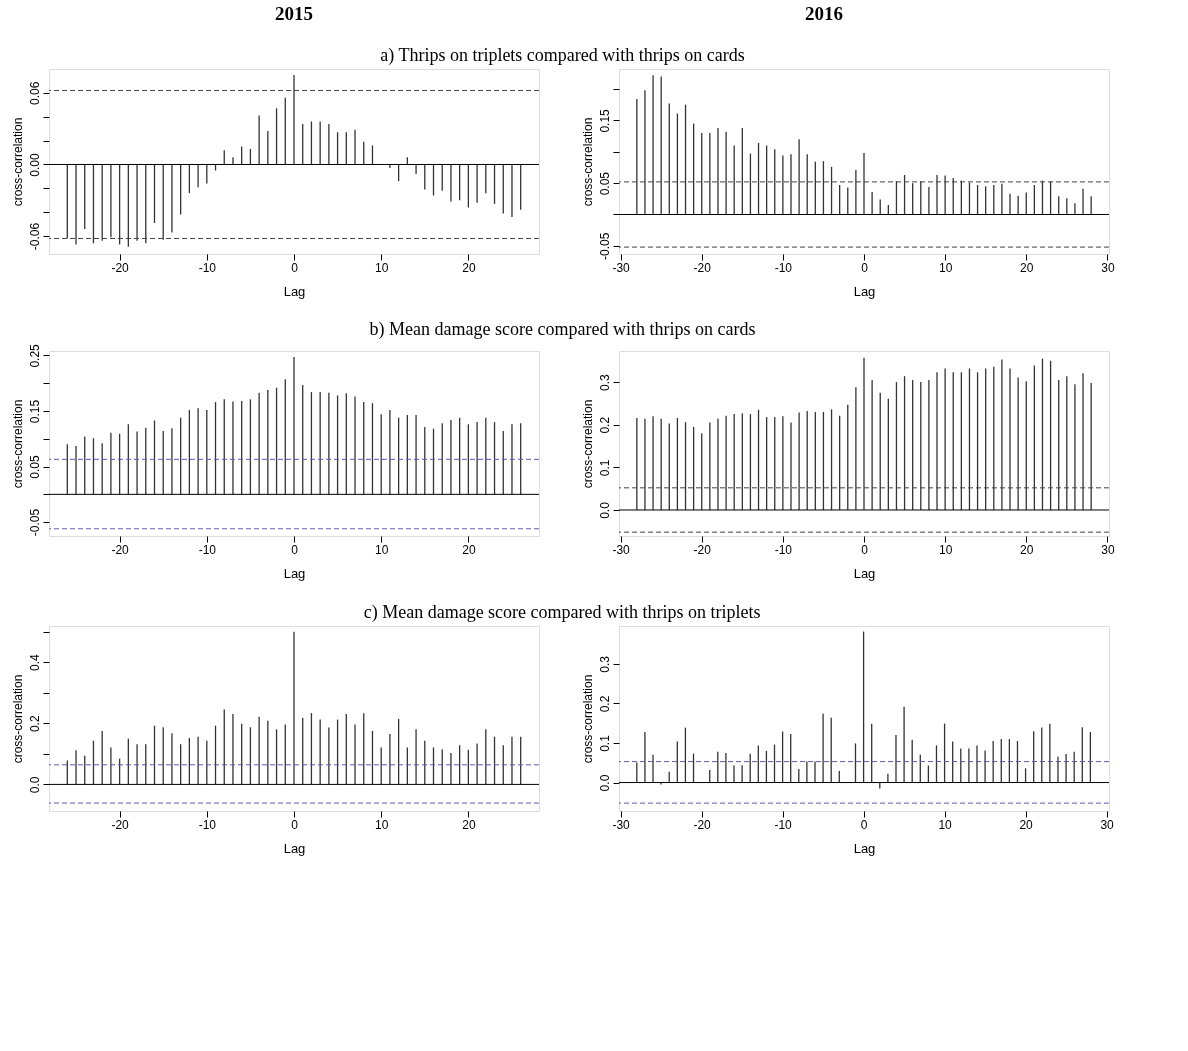  What do you see at coordinates (34, 355) in the screenshot?
I see `y-tick-label: 0.25` at bounding box center [34, 355].